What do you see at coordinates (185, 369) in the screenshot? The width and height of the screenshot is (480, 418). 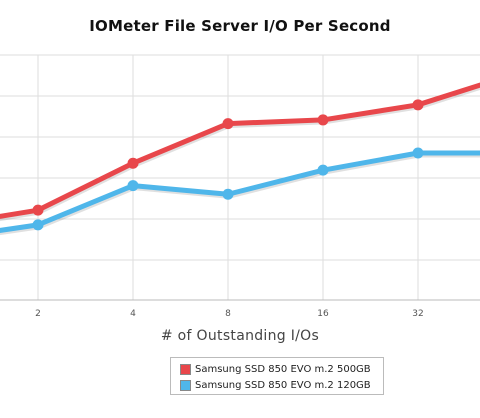 I see `legend-swatch-500gb` at bounding box center [185, 369].